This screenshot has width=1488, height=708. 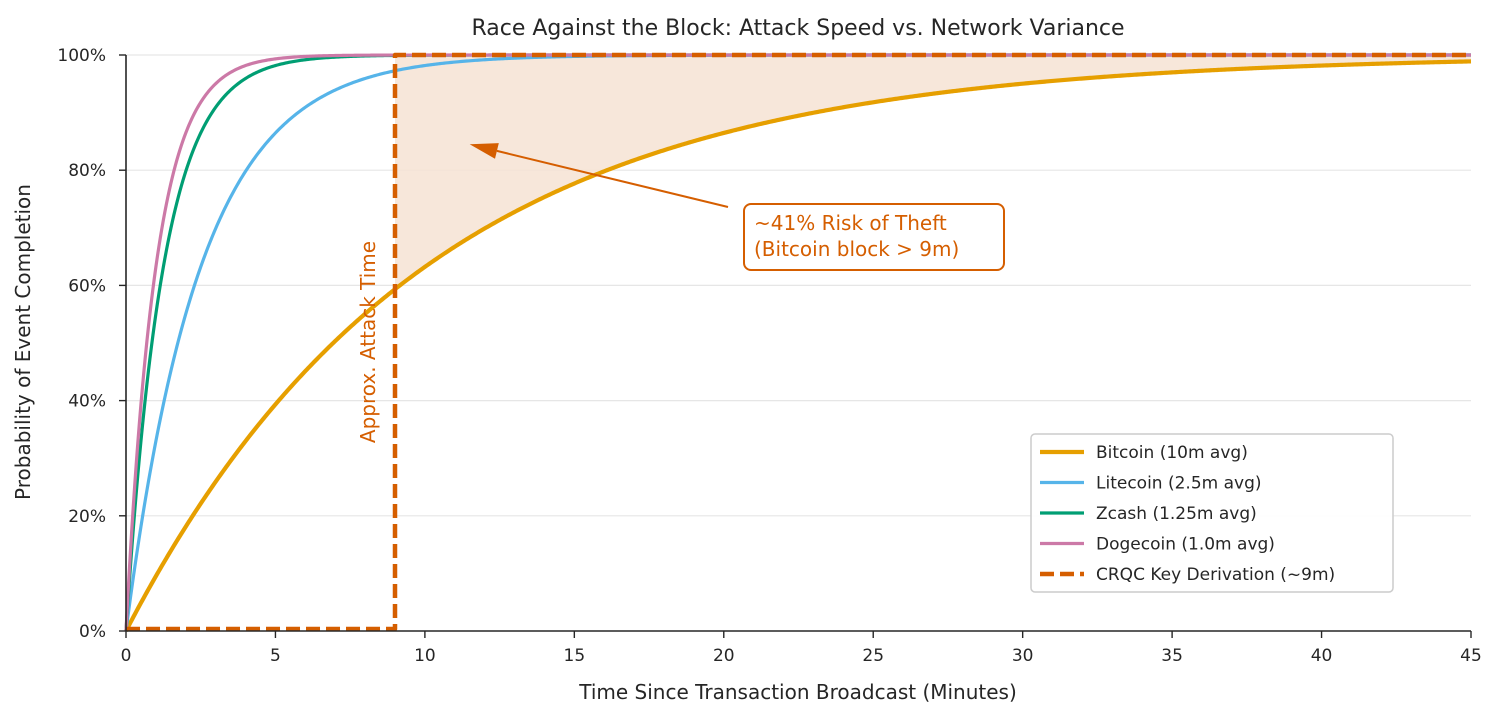 I want to click on risk-annotation-line-2: (Bitcoin block > 9m), so click(x=856, y=249).